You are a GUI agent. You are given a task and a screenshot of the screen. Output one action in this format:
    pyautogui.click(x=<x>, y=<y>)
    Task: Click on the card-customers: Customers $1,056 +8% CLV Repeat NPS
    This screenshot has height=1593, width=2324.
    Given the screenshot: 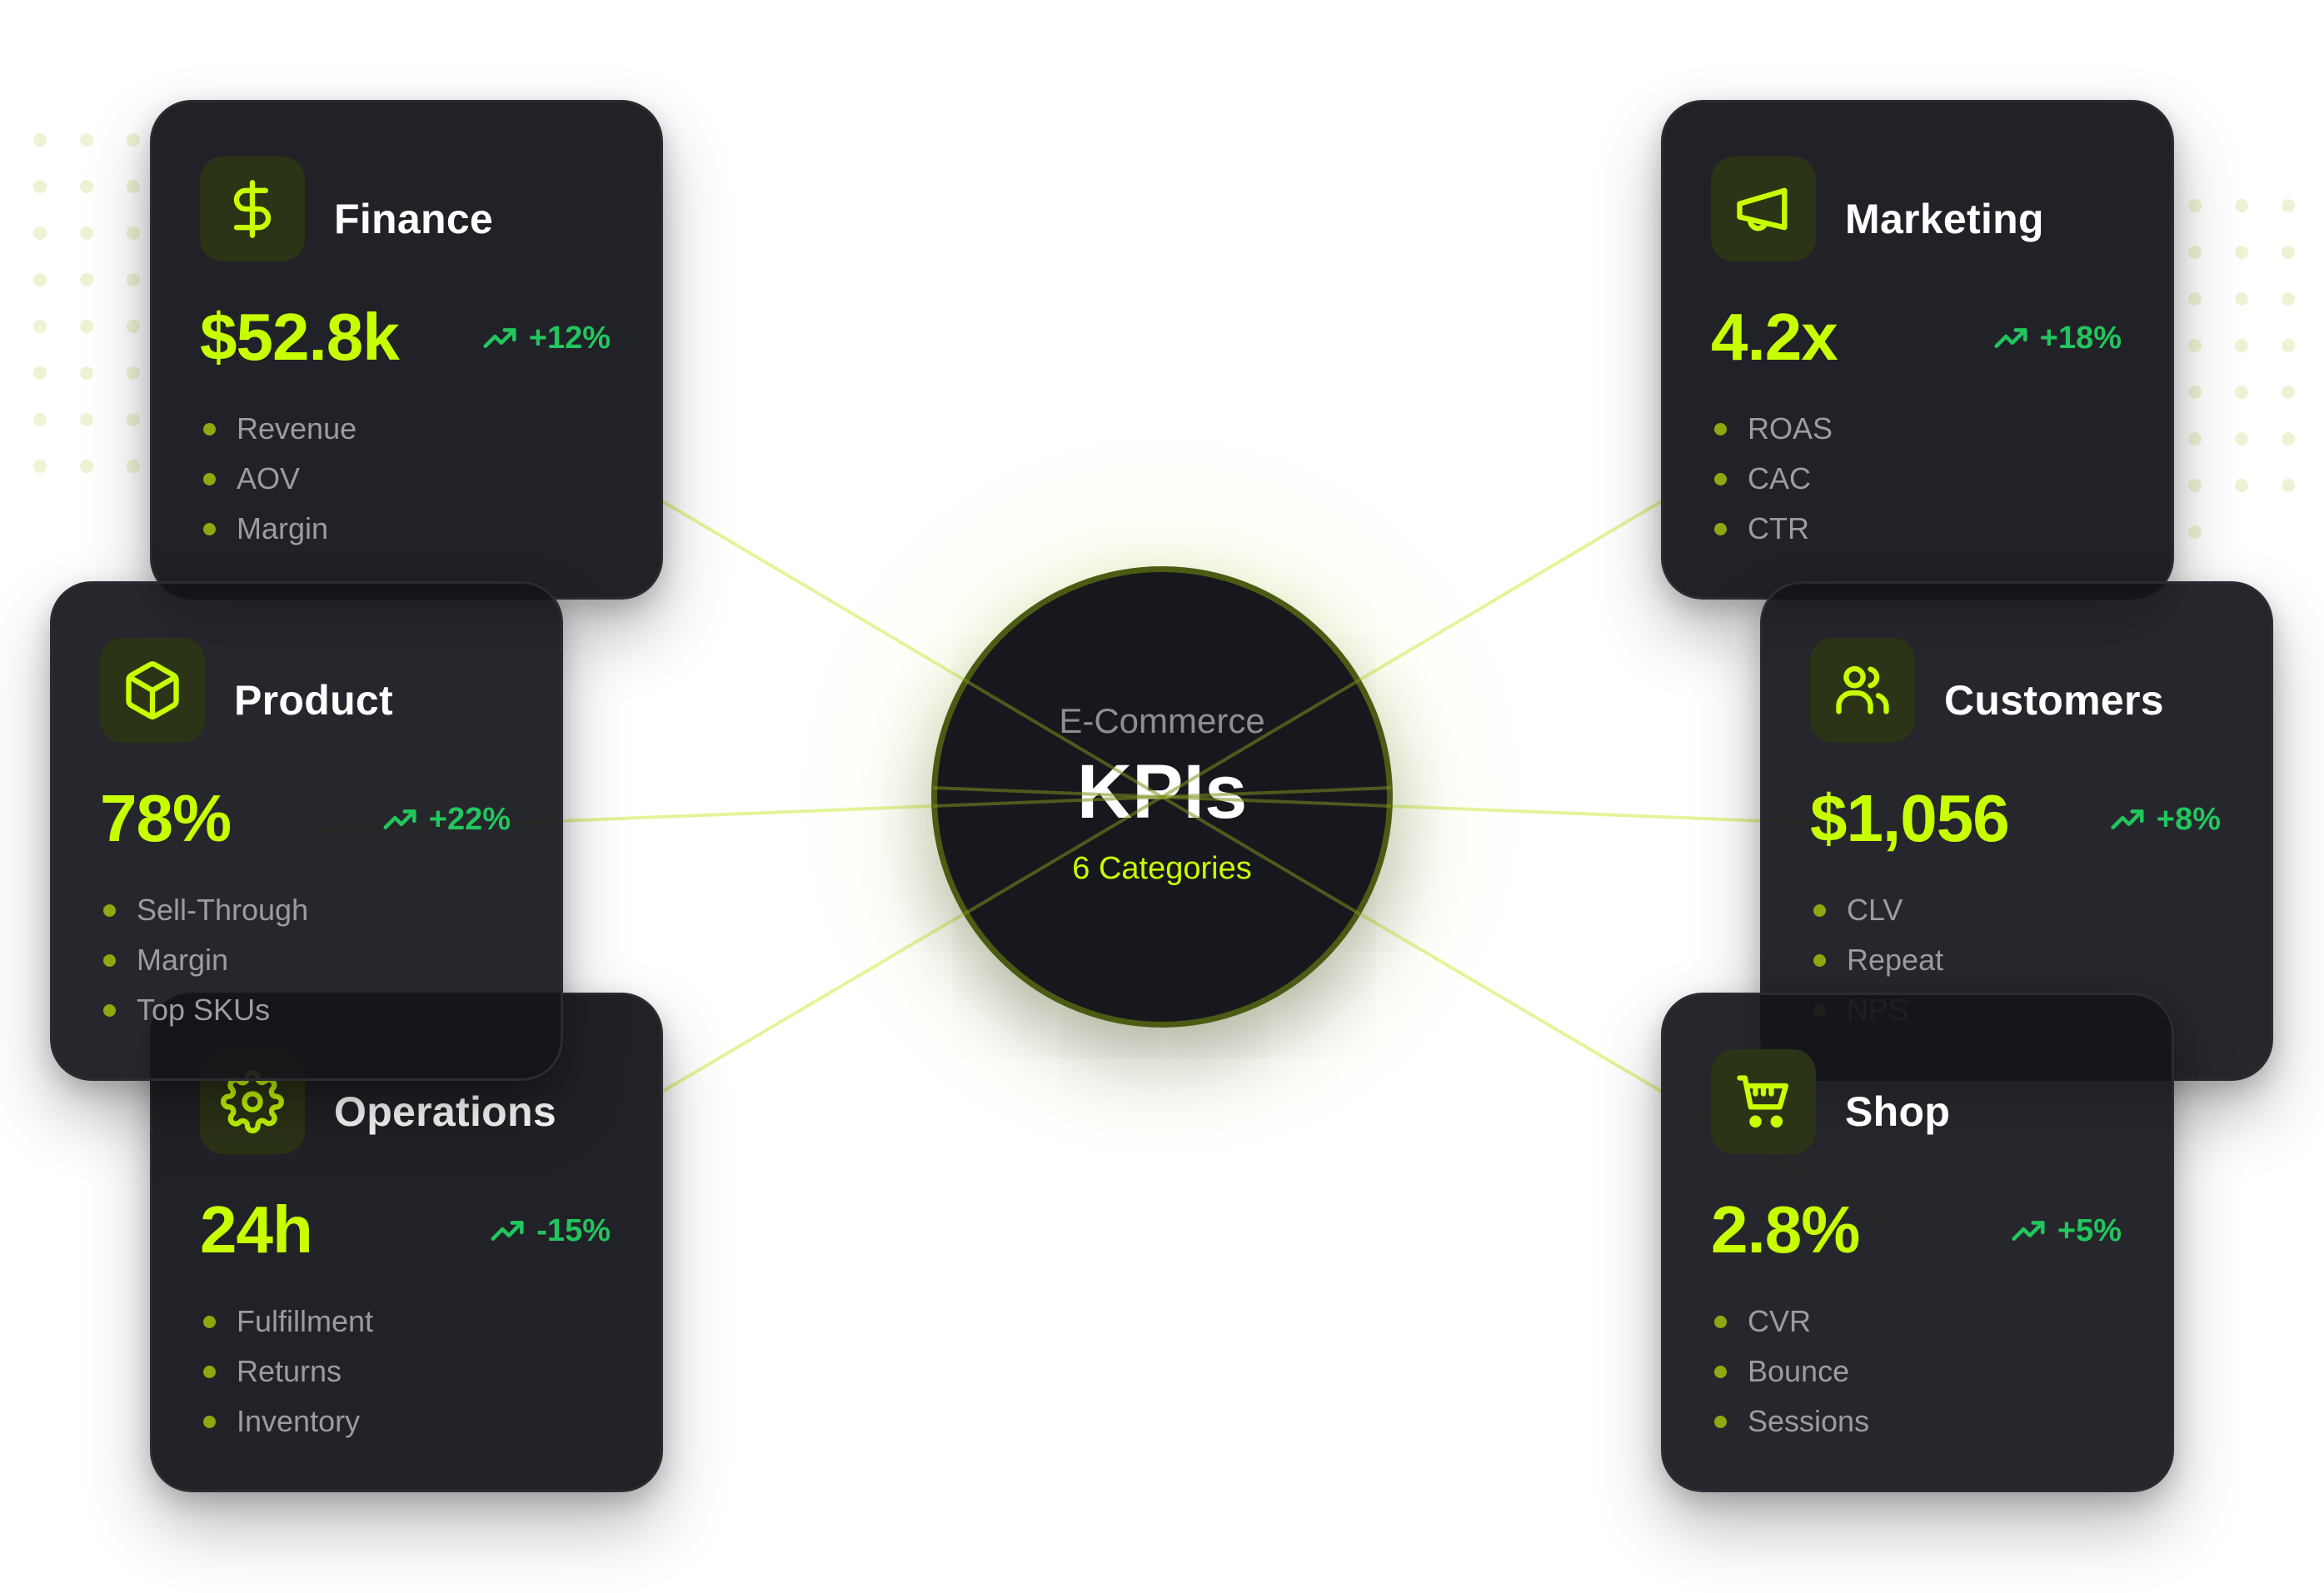 What is the action you would take?
    pyautogui.click(x=2016, y=831)
    